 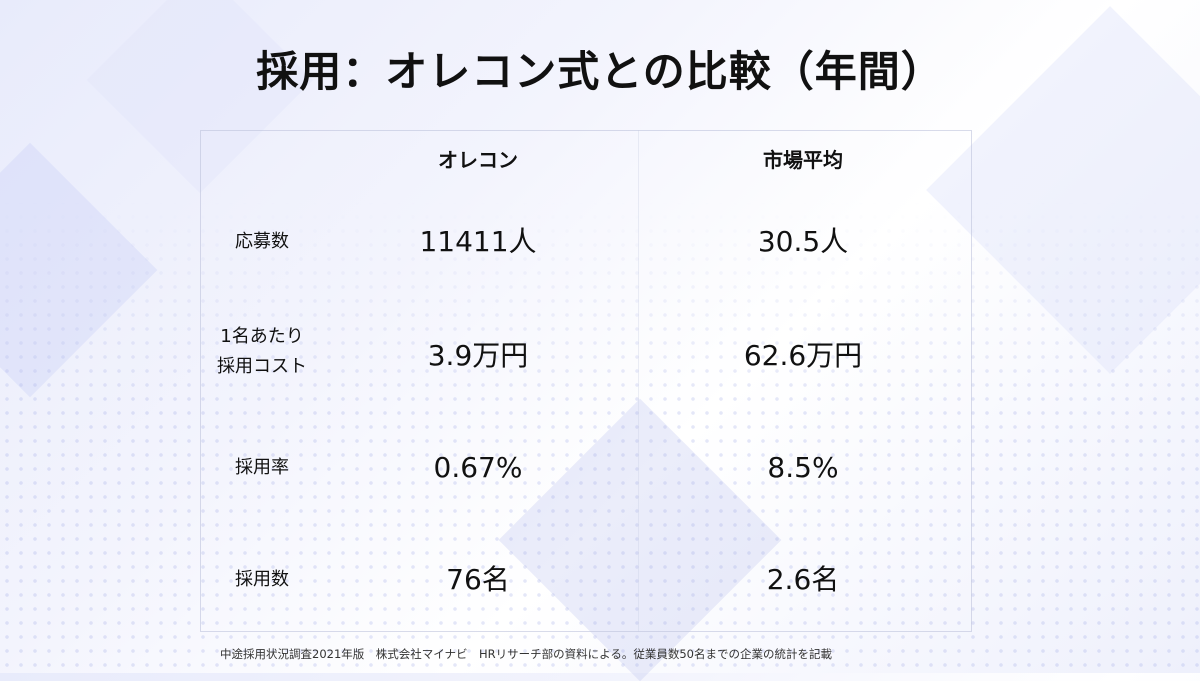 What do you see at coordinates (803, 160) in the screenshot?
I see `column-header-market-average: 市場平均` at bounding box center [803, 160].